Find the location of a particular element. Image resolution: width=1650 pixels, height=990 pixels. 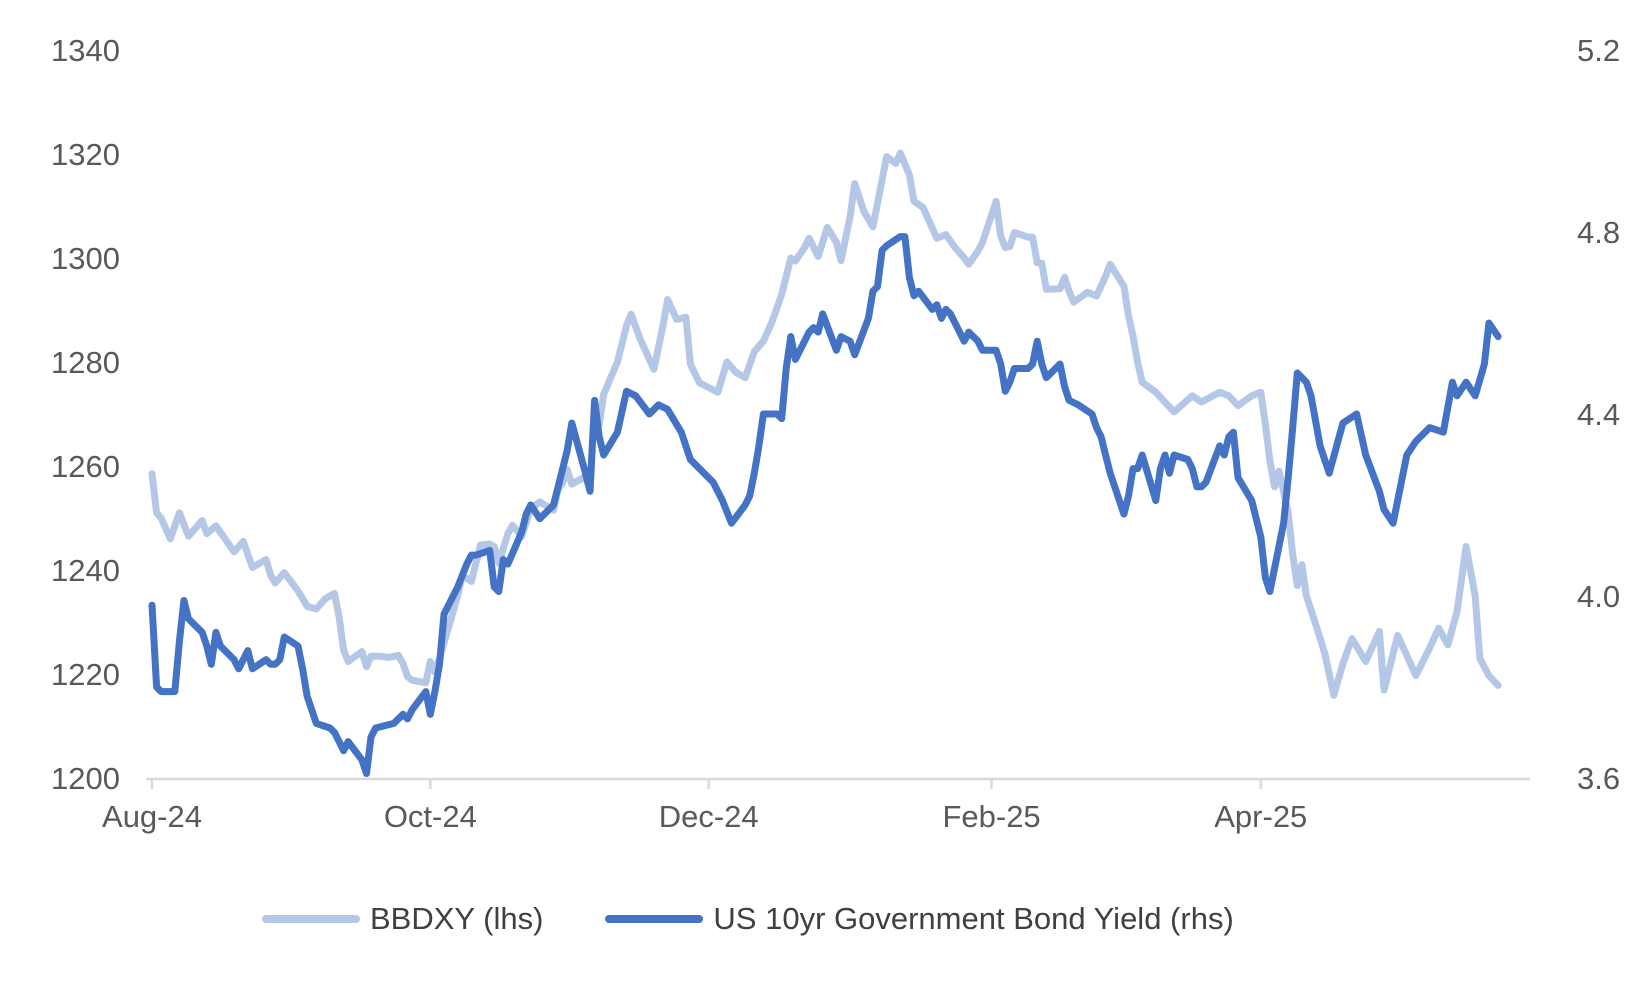

us10yr-legend-swatch-icon is located at coordinates (654, 919).